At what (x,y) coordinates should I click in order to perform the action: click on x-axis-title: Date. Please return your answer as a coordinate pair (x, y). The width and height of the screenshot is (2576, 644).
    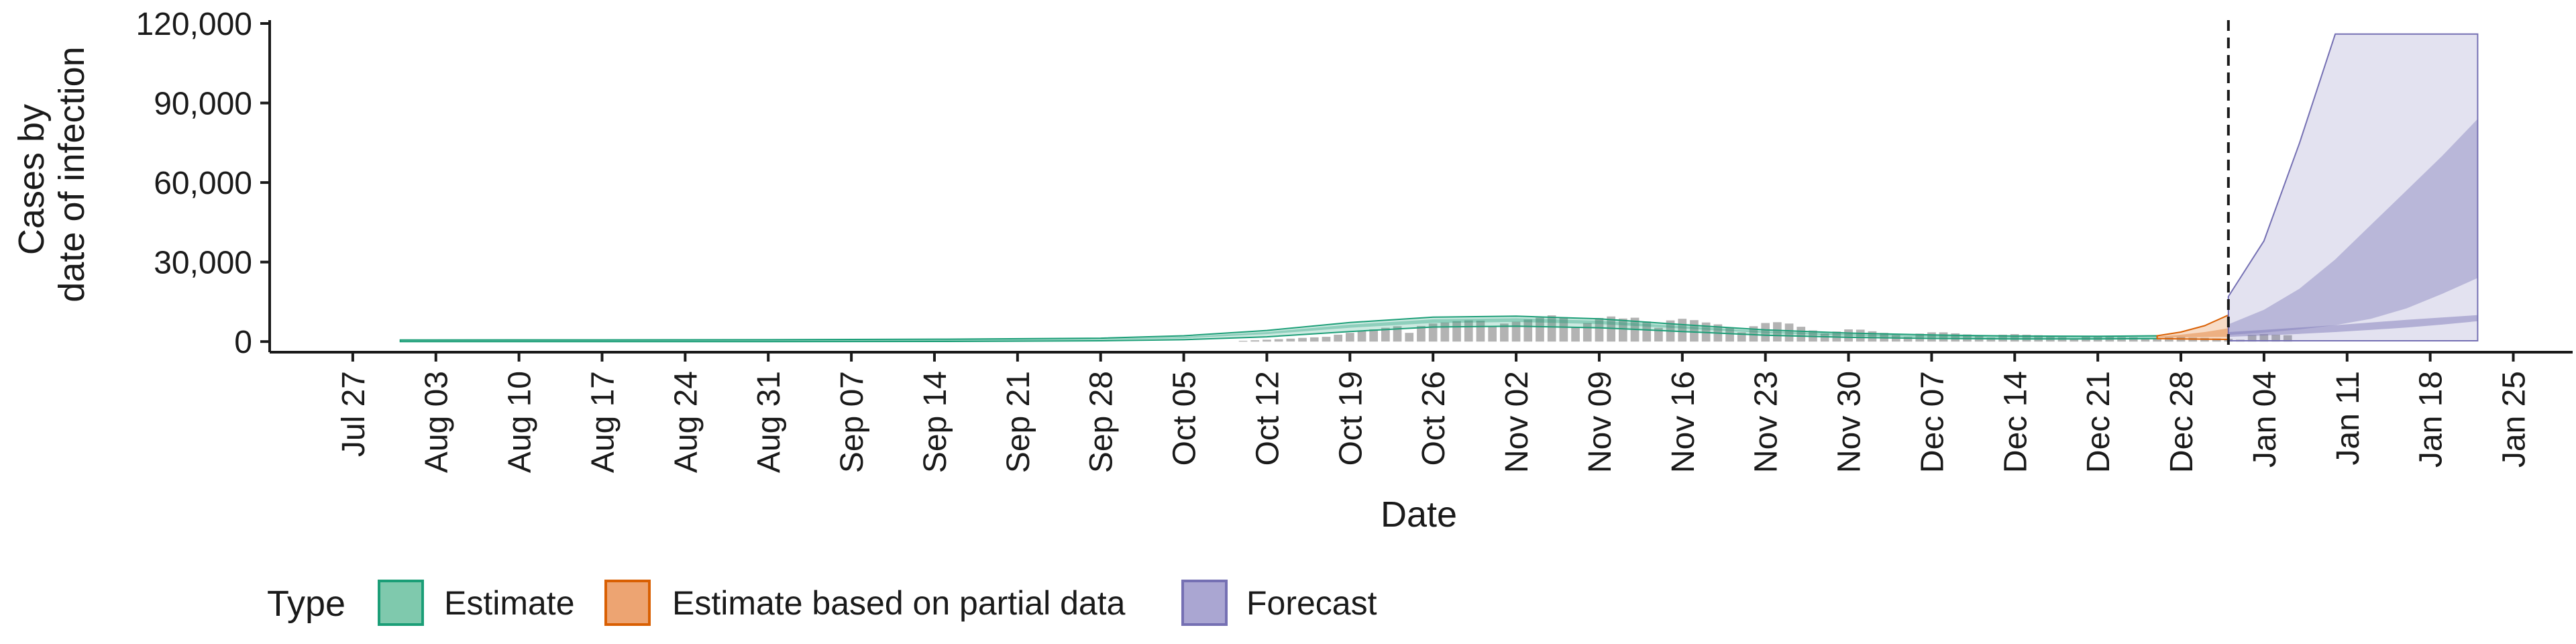
    Looking at the image, I should click on (1419, 514).